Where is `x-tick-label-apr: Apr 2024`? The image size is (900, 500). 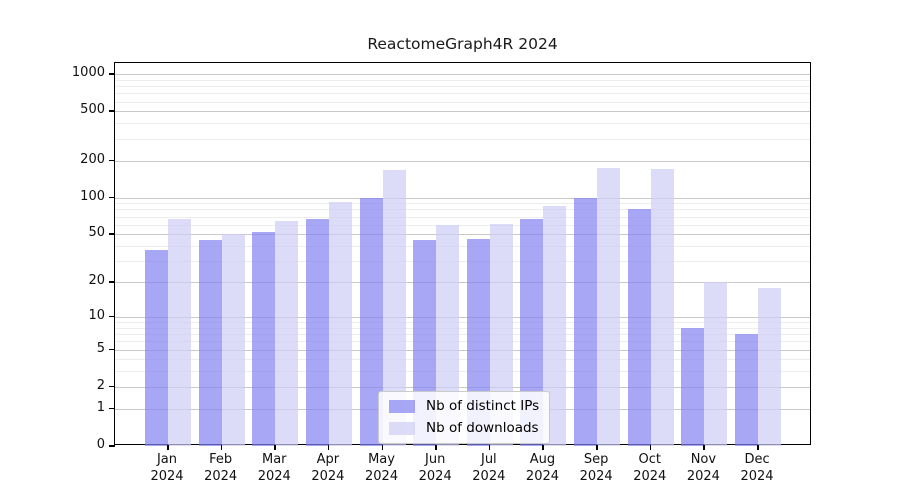 x-tick-label-apr: Apr 2024 is located at coordinates (328, 468).